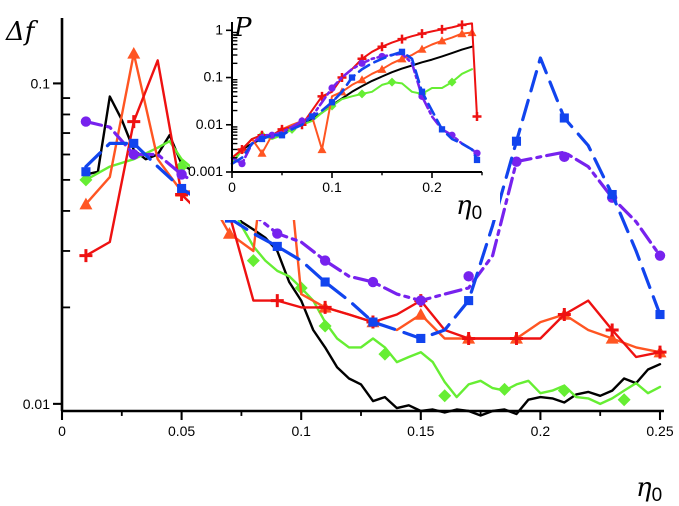 Image resolution: width=679 pixels, height=506 pixels. Describe the element at coordinates (36, 404) in the screenshot. I see `main-y-tick-label: 0.01` at that location.